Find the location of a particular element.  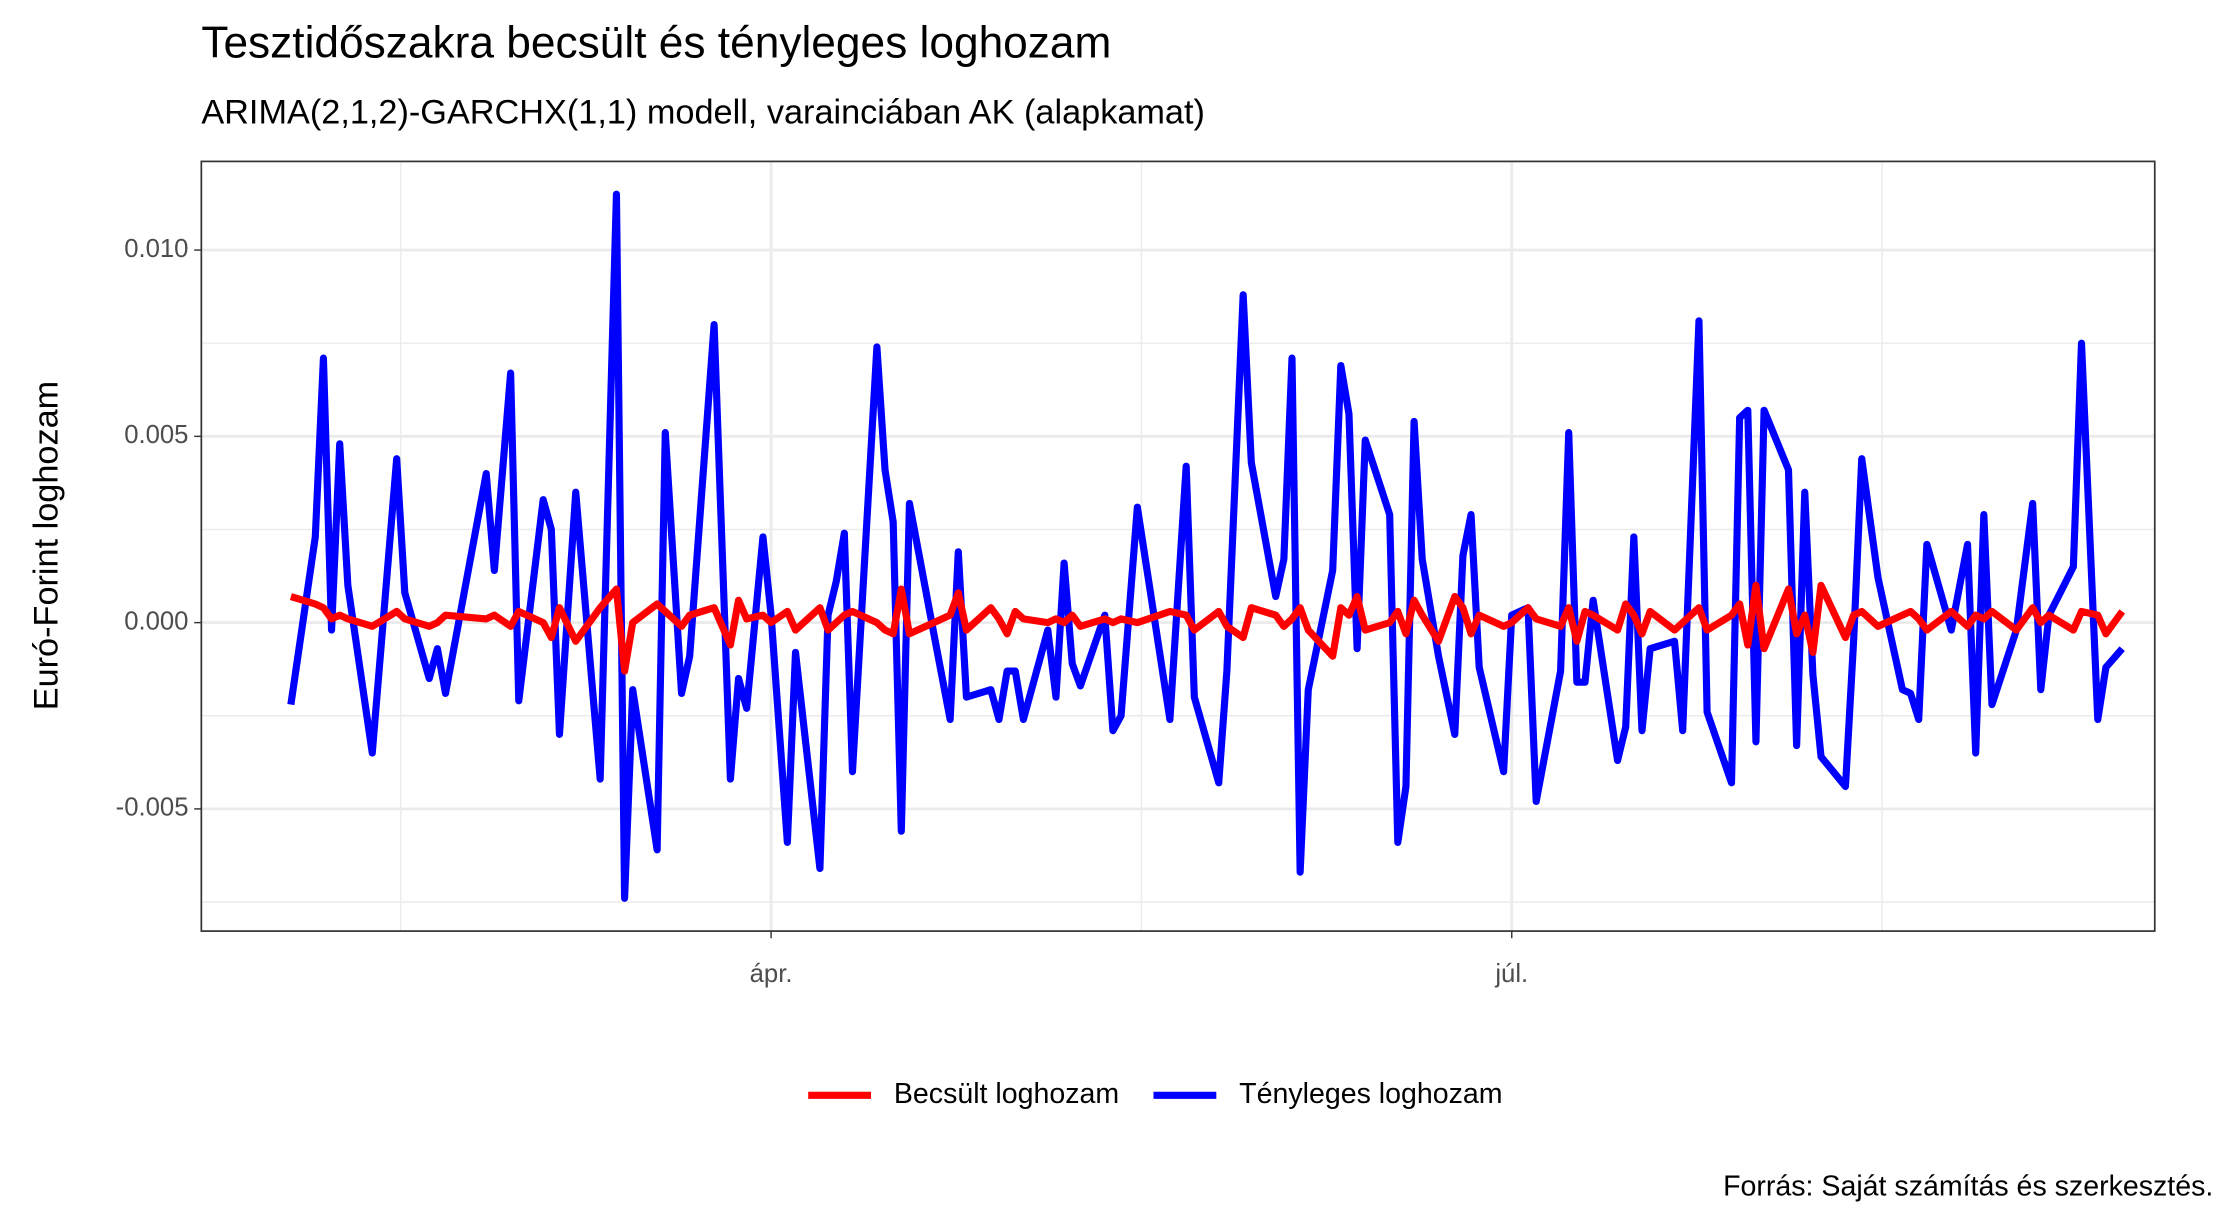

x-tick-label: ápr. is located at coordinates (771, 974).